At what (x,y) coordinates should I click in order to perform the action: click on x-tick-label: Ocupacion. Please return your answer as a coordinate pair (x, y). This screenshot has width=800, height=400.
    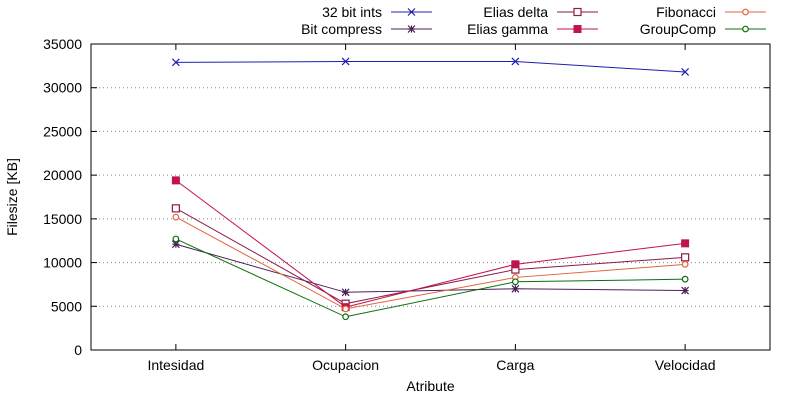
    Looking at the image, I should click on (345, 365).